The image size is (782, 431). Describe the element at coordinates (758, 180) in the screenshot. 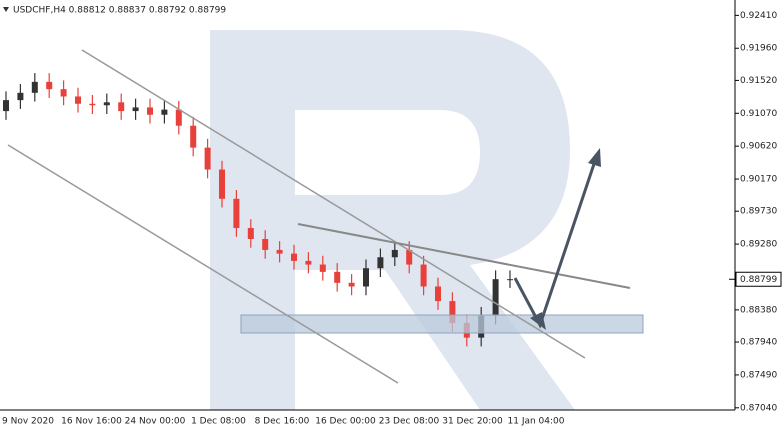

I see `y-tick-label: 0.90170` at that location.